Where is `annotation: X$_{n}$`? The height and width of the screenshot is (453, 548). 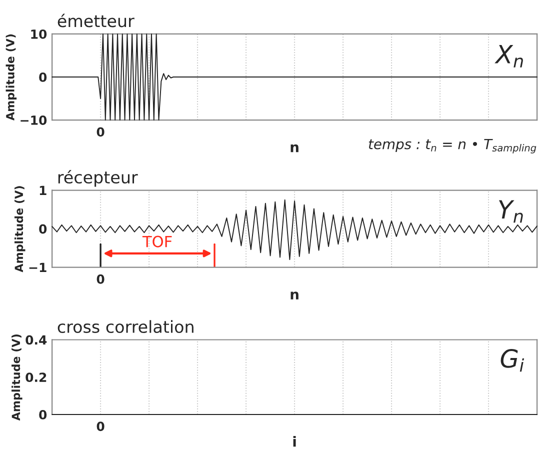 annotation: X$_{n}$ is located at coordinates (508, 56).